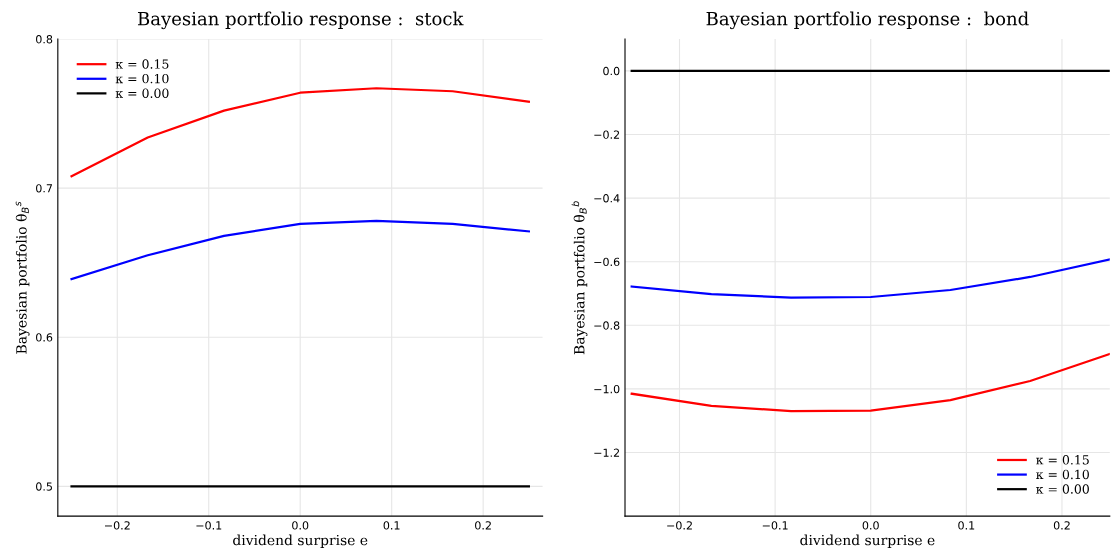 This screenshot has width=1112, height=558. I want to click on y-tick-label: −0.6, so click(607, 262).